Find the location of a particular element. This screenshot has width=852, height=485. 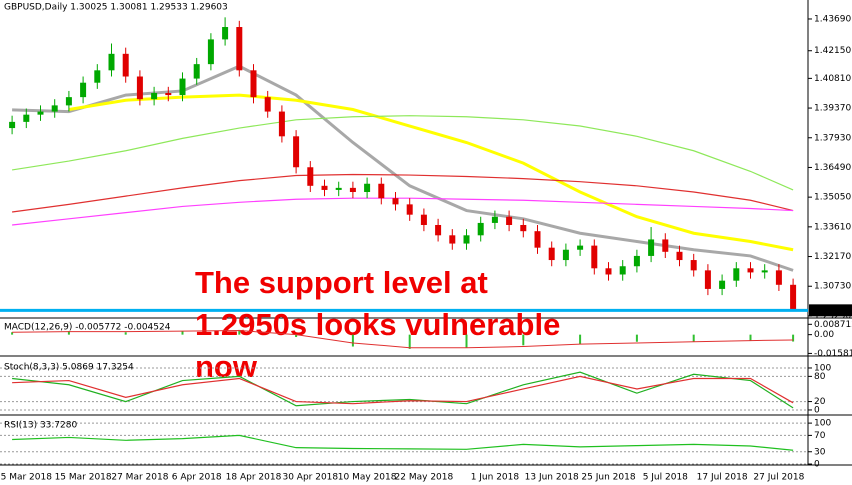

y-tick-label: 1.36490 is located at coordinates (832, 168).